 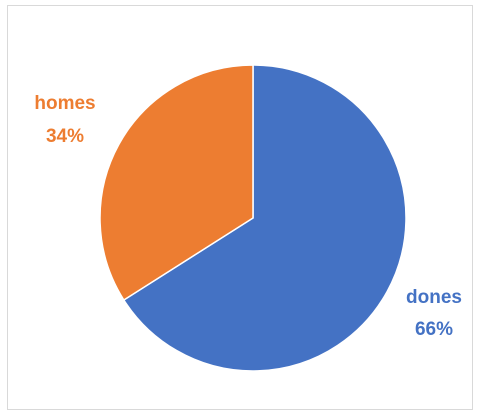 I want to click on slice-percent-homes: 34%, so click(x=65, y=136).